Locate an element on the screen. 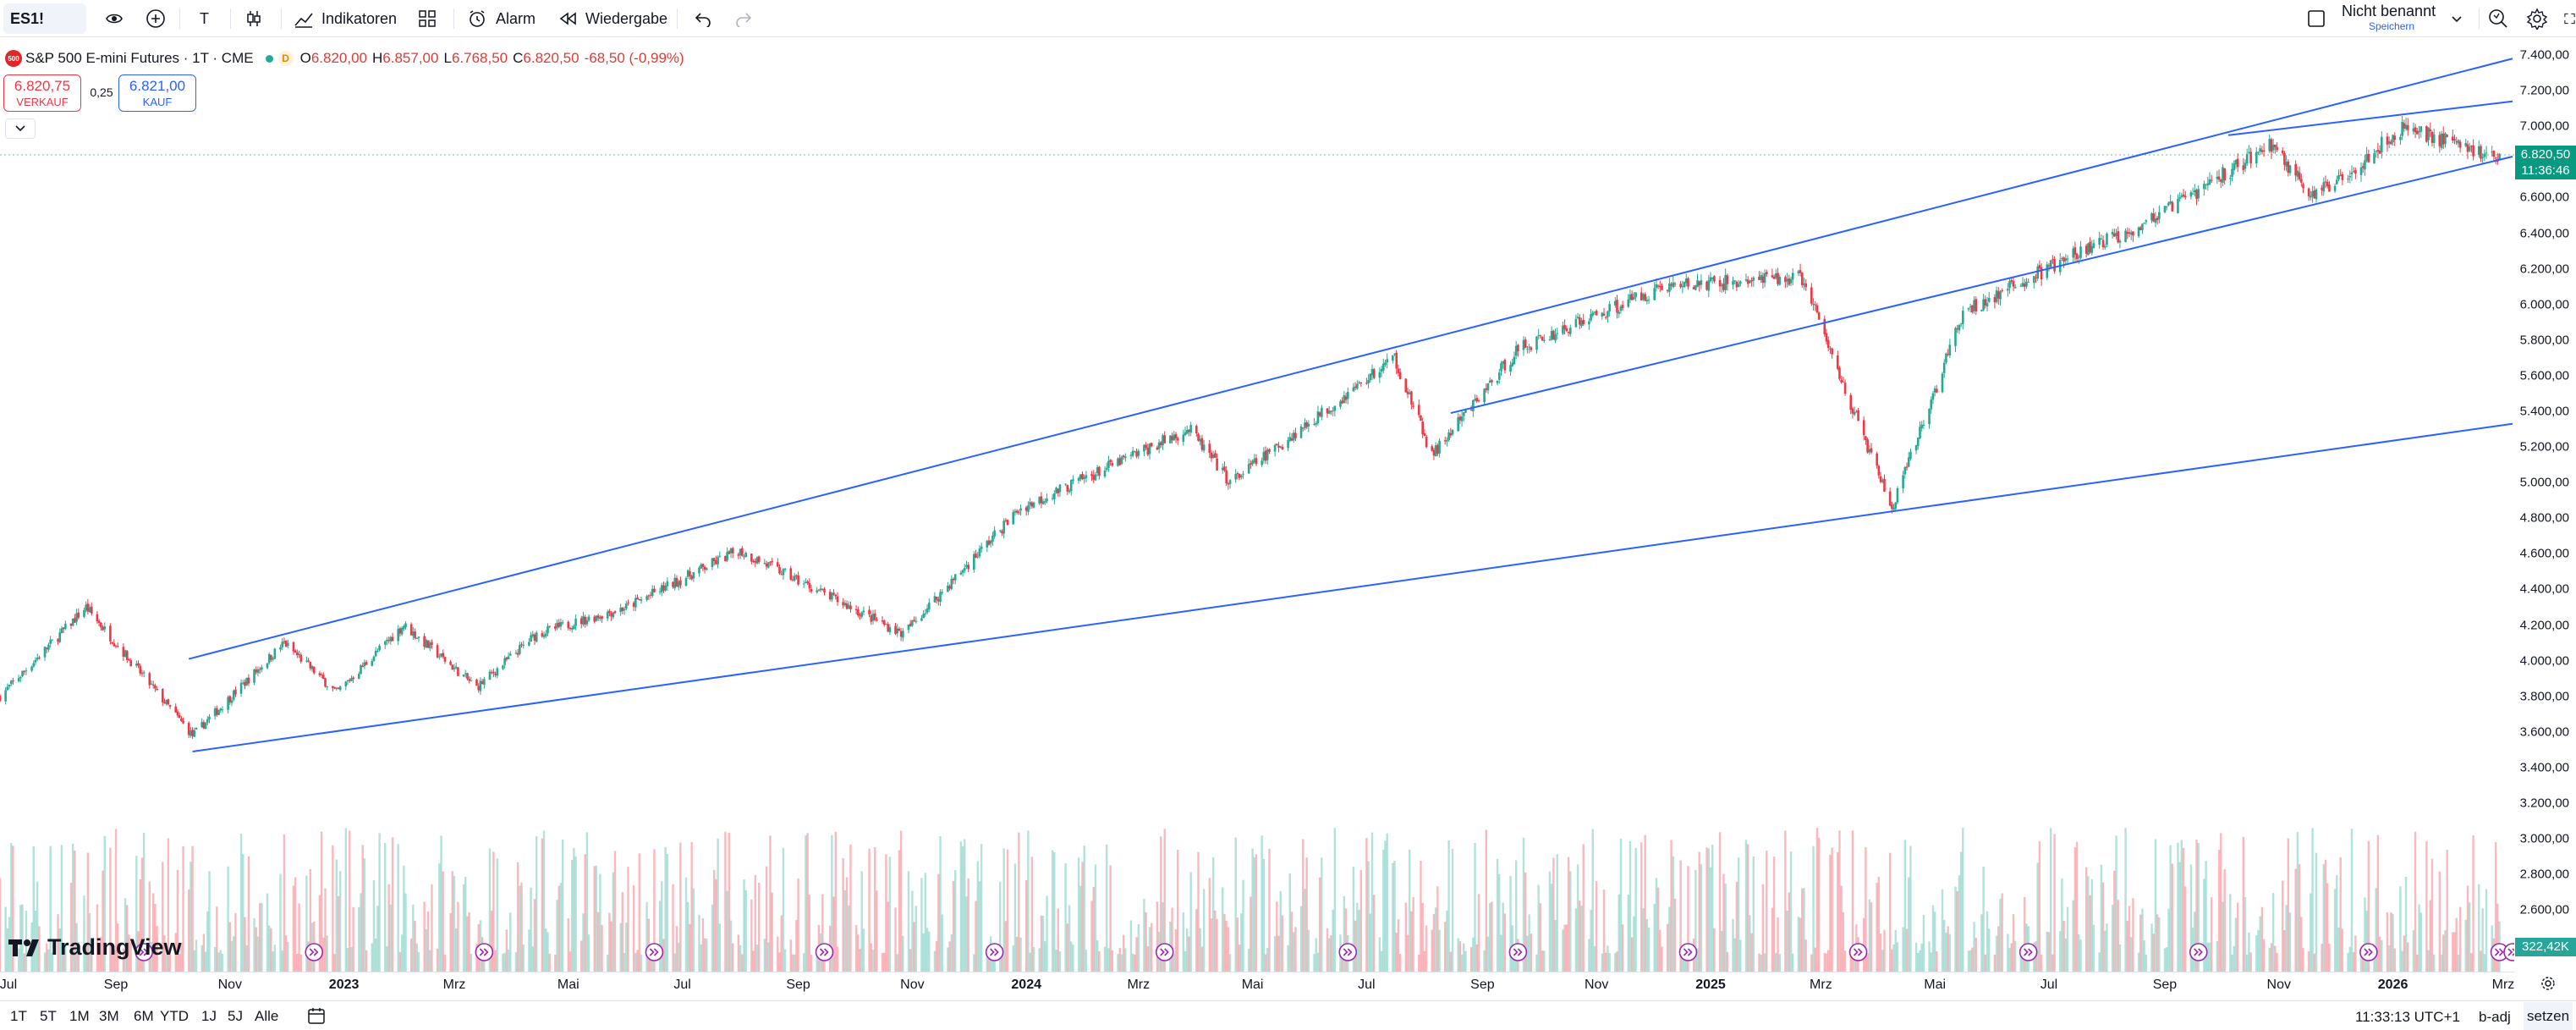  sp500-logo-icon: 500 is located at coordinates (13, 58).